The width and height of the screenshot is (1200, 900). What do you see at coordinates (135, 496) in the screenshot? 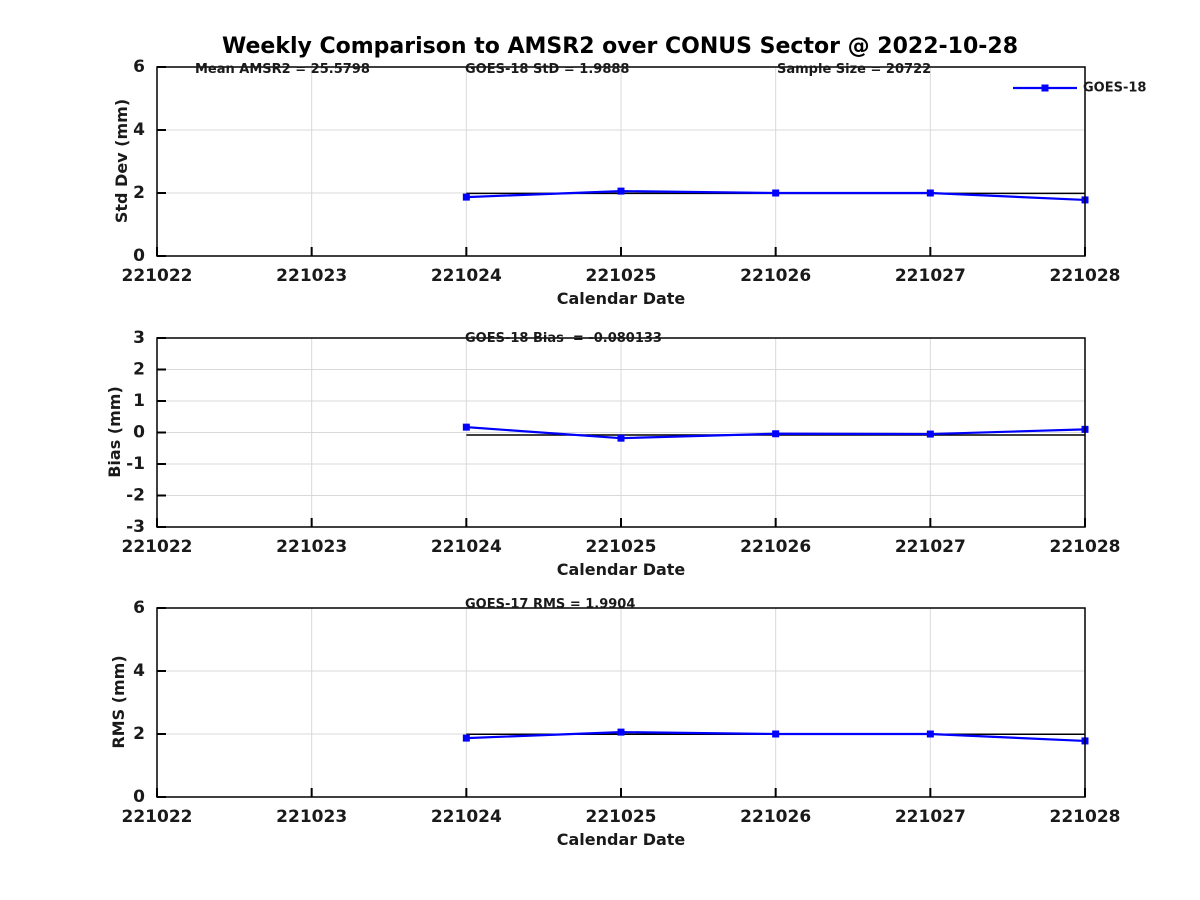
I see `y-axis-tick-label: -2` at bounding box center [135, 496].